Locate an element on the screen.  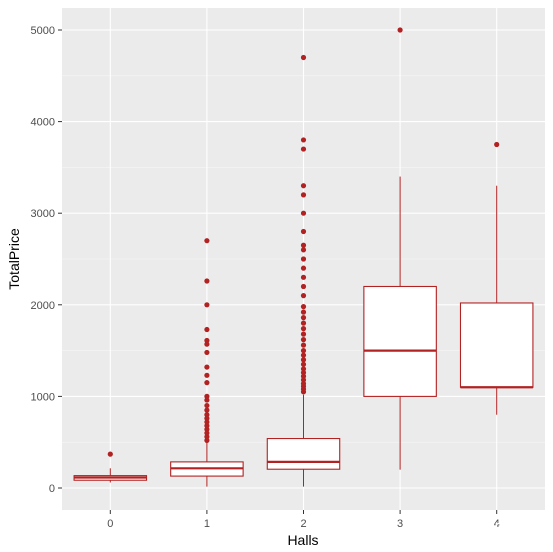
x-tick-label: 3 is located at coordinates (400, 524).